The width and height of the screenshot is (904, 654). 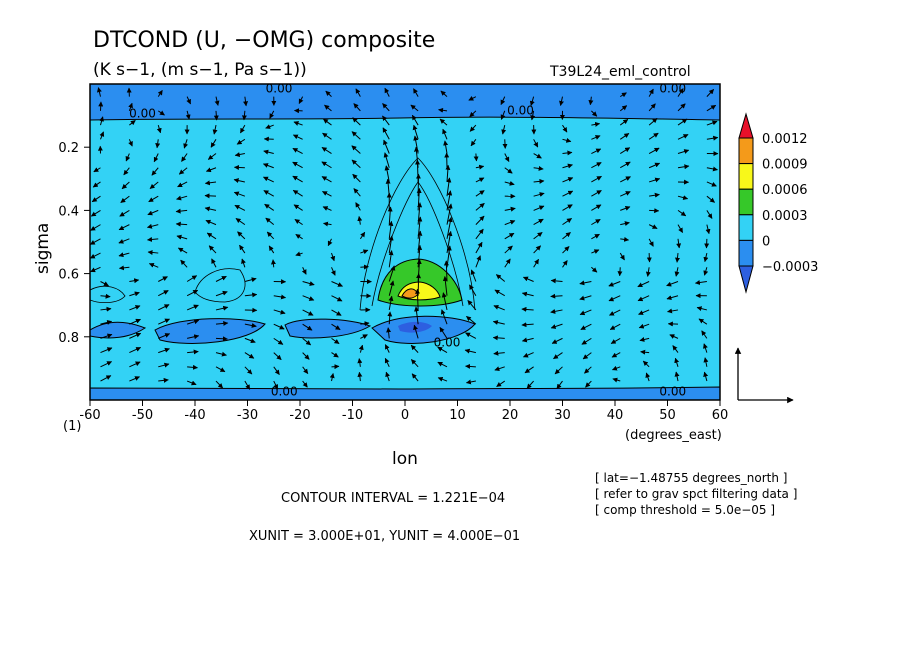 What do you see at coordinates (194, 415) in the screenshot?
I see `x-tick-label: -40` at bounding box center [194, 415].